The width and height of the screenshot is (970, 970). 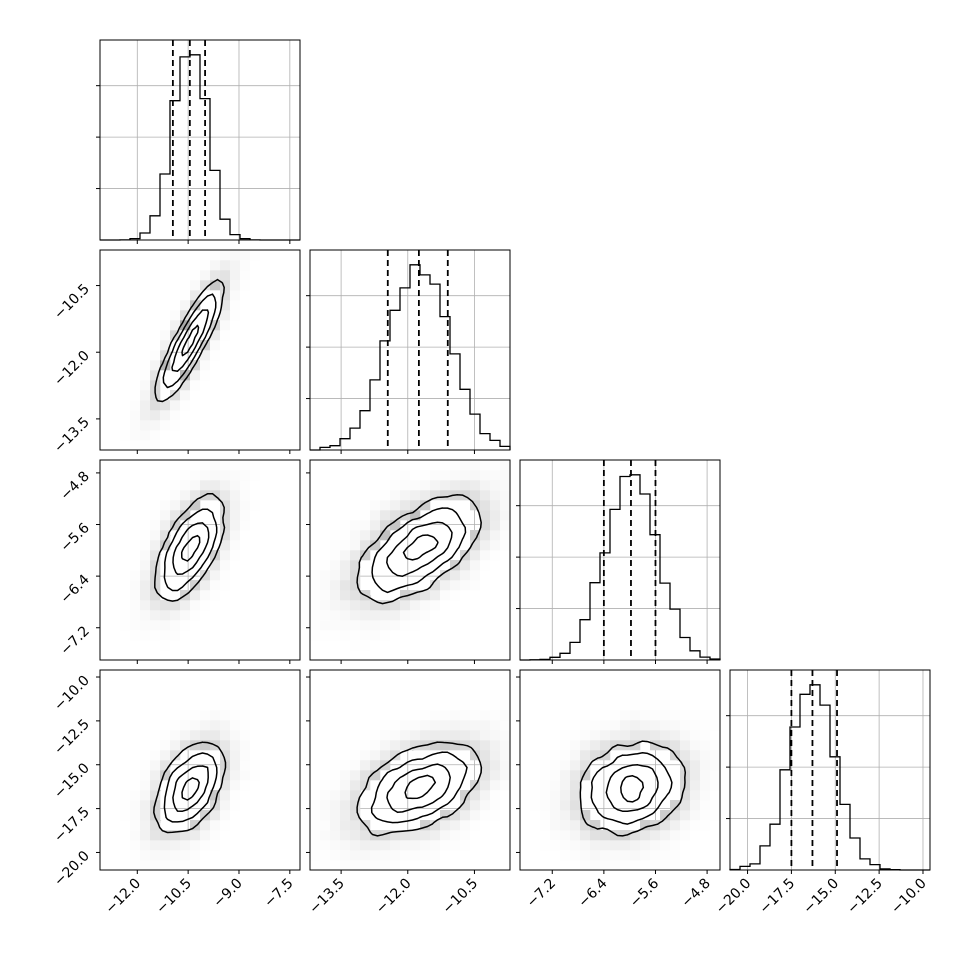 I want to click on x-tick-label: −4.8, so click(x=696, y=893).